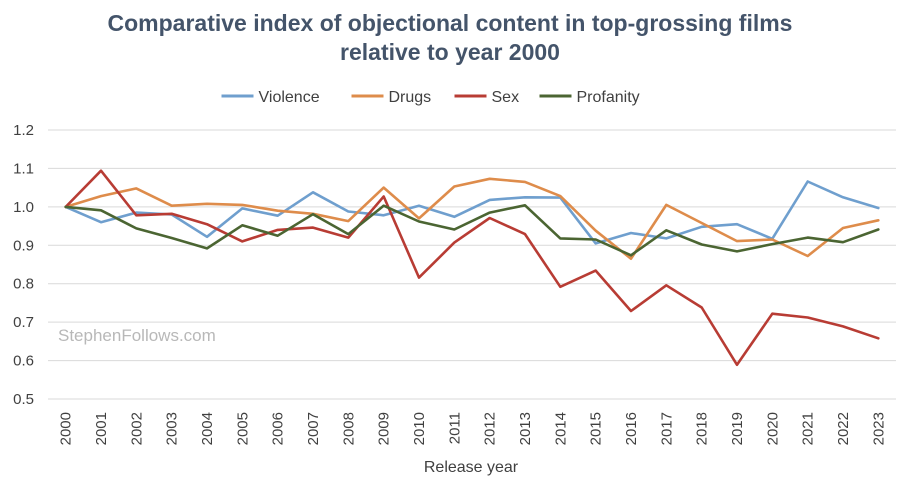  Describe the element at coordinates (410, 97) in the screenshot. I see `legend-label: Drugs` at that location.